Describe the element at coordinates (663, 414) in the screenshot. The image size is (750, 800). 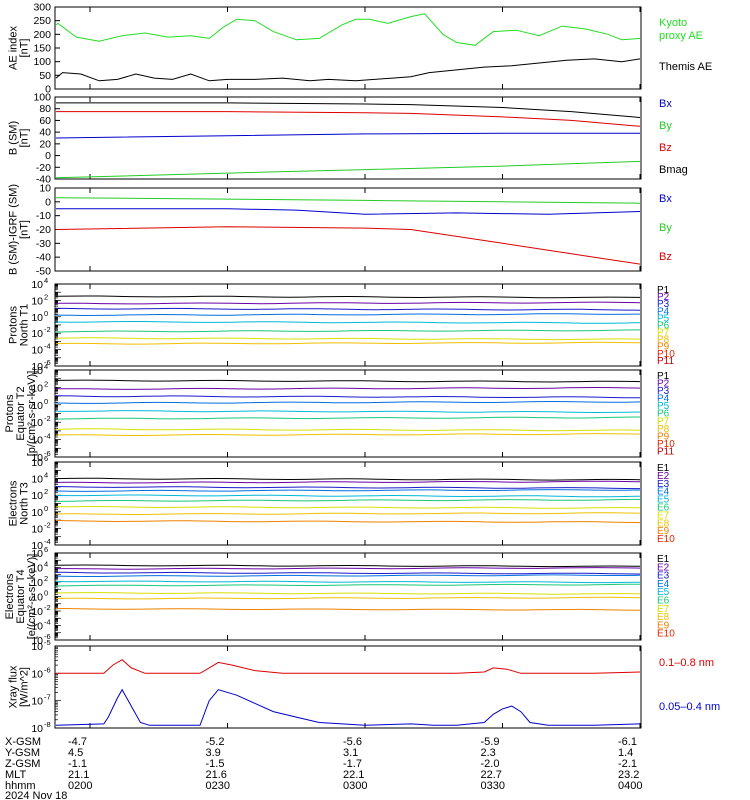
I see `p_eq-legend-5: P6` at that location.